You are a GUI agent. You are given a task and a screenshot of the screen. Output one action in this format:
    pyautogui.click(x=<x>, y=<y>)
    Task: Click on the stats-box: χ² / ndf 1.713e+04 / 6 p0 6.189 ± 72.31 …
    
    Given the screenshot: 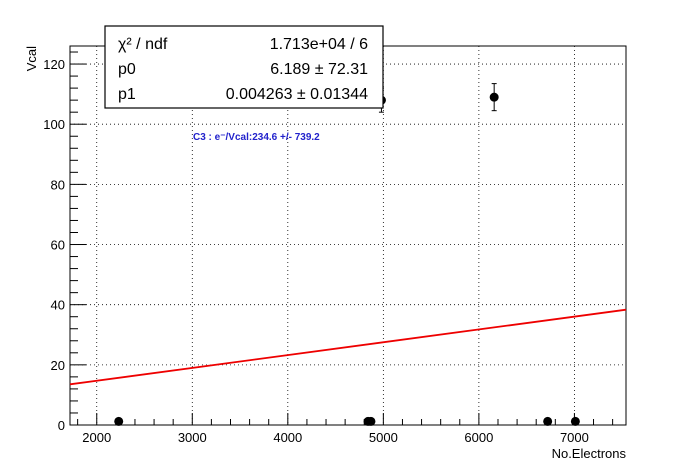 What is the action you would take?
    pyautogui.click(x=244, y=67)
    